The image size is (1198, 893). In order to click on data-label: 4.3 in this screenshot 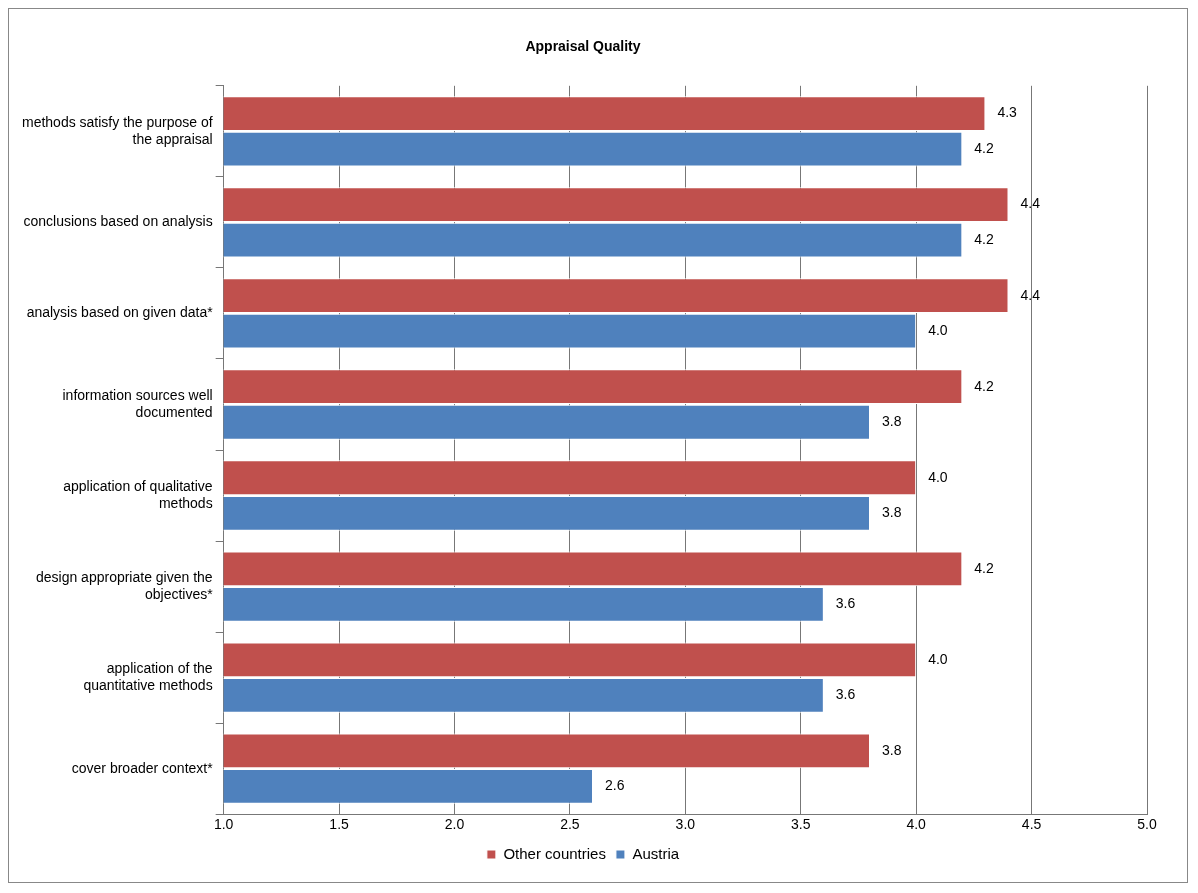, I will do `click(1007, 112)`.